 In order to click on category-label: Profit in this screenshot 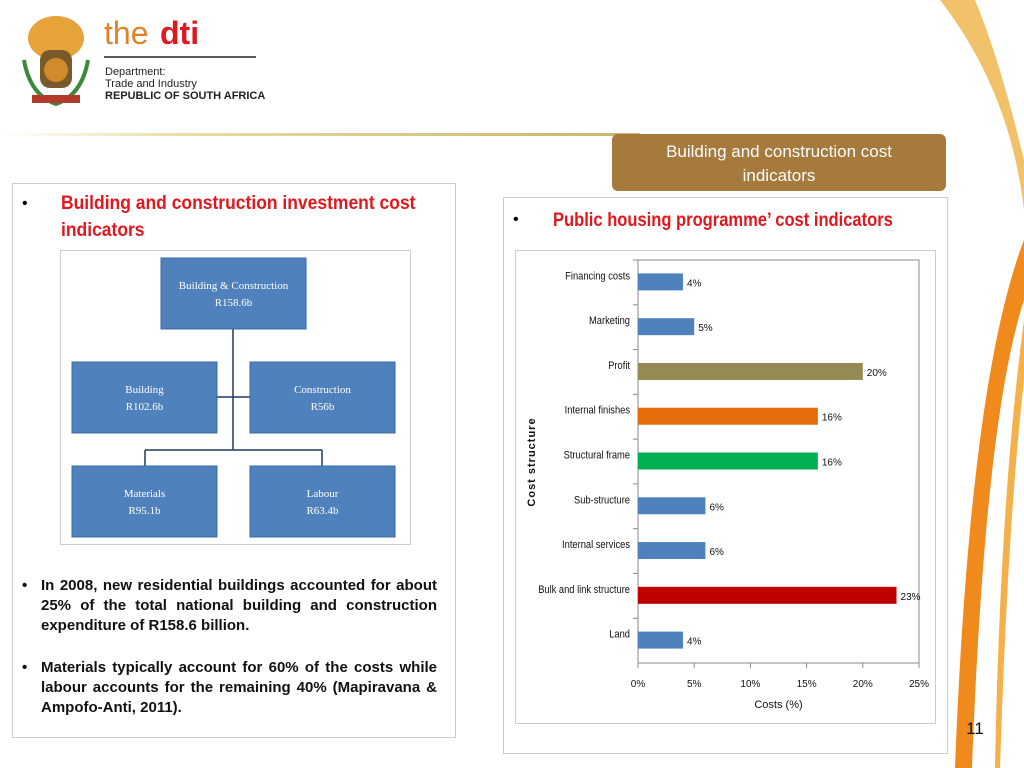, I will do `click(619, 366)`.